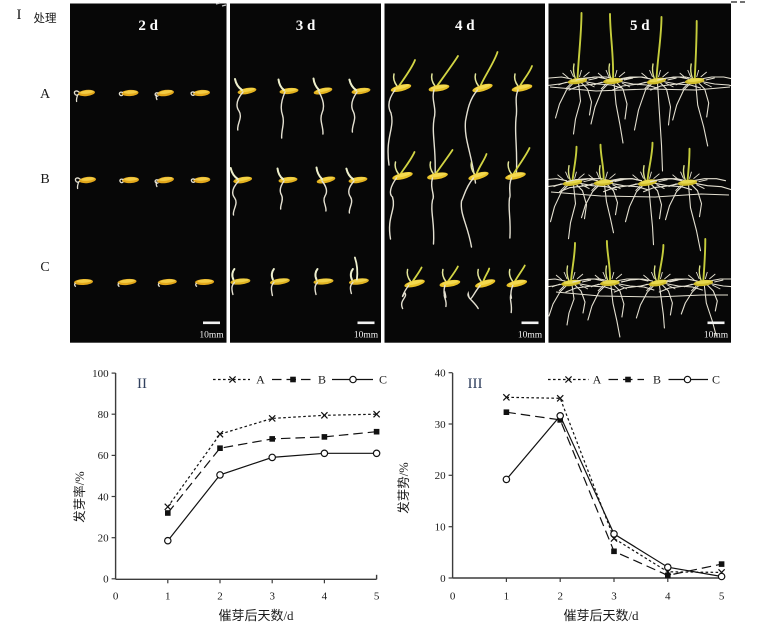 This screenshot has width=758, height=638. I want to click on svg-text: 3 d, so click(306, 26).